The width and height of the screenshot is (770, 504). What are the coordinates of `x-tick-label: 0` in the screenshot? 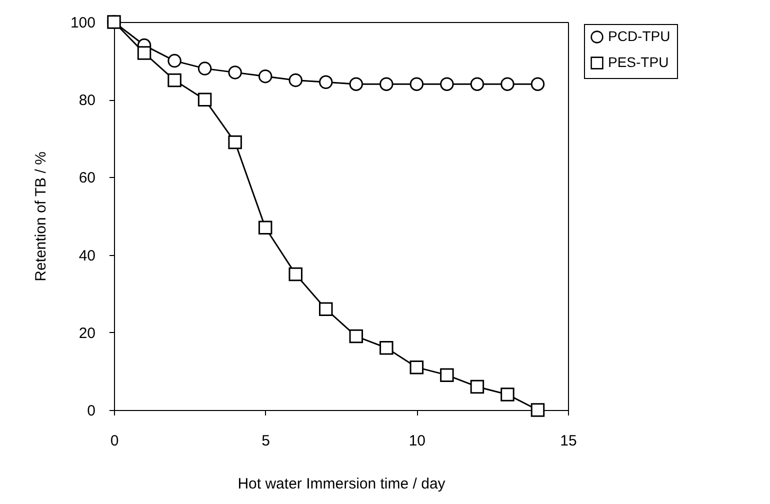 It's located at (114, 441).